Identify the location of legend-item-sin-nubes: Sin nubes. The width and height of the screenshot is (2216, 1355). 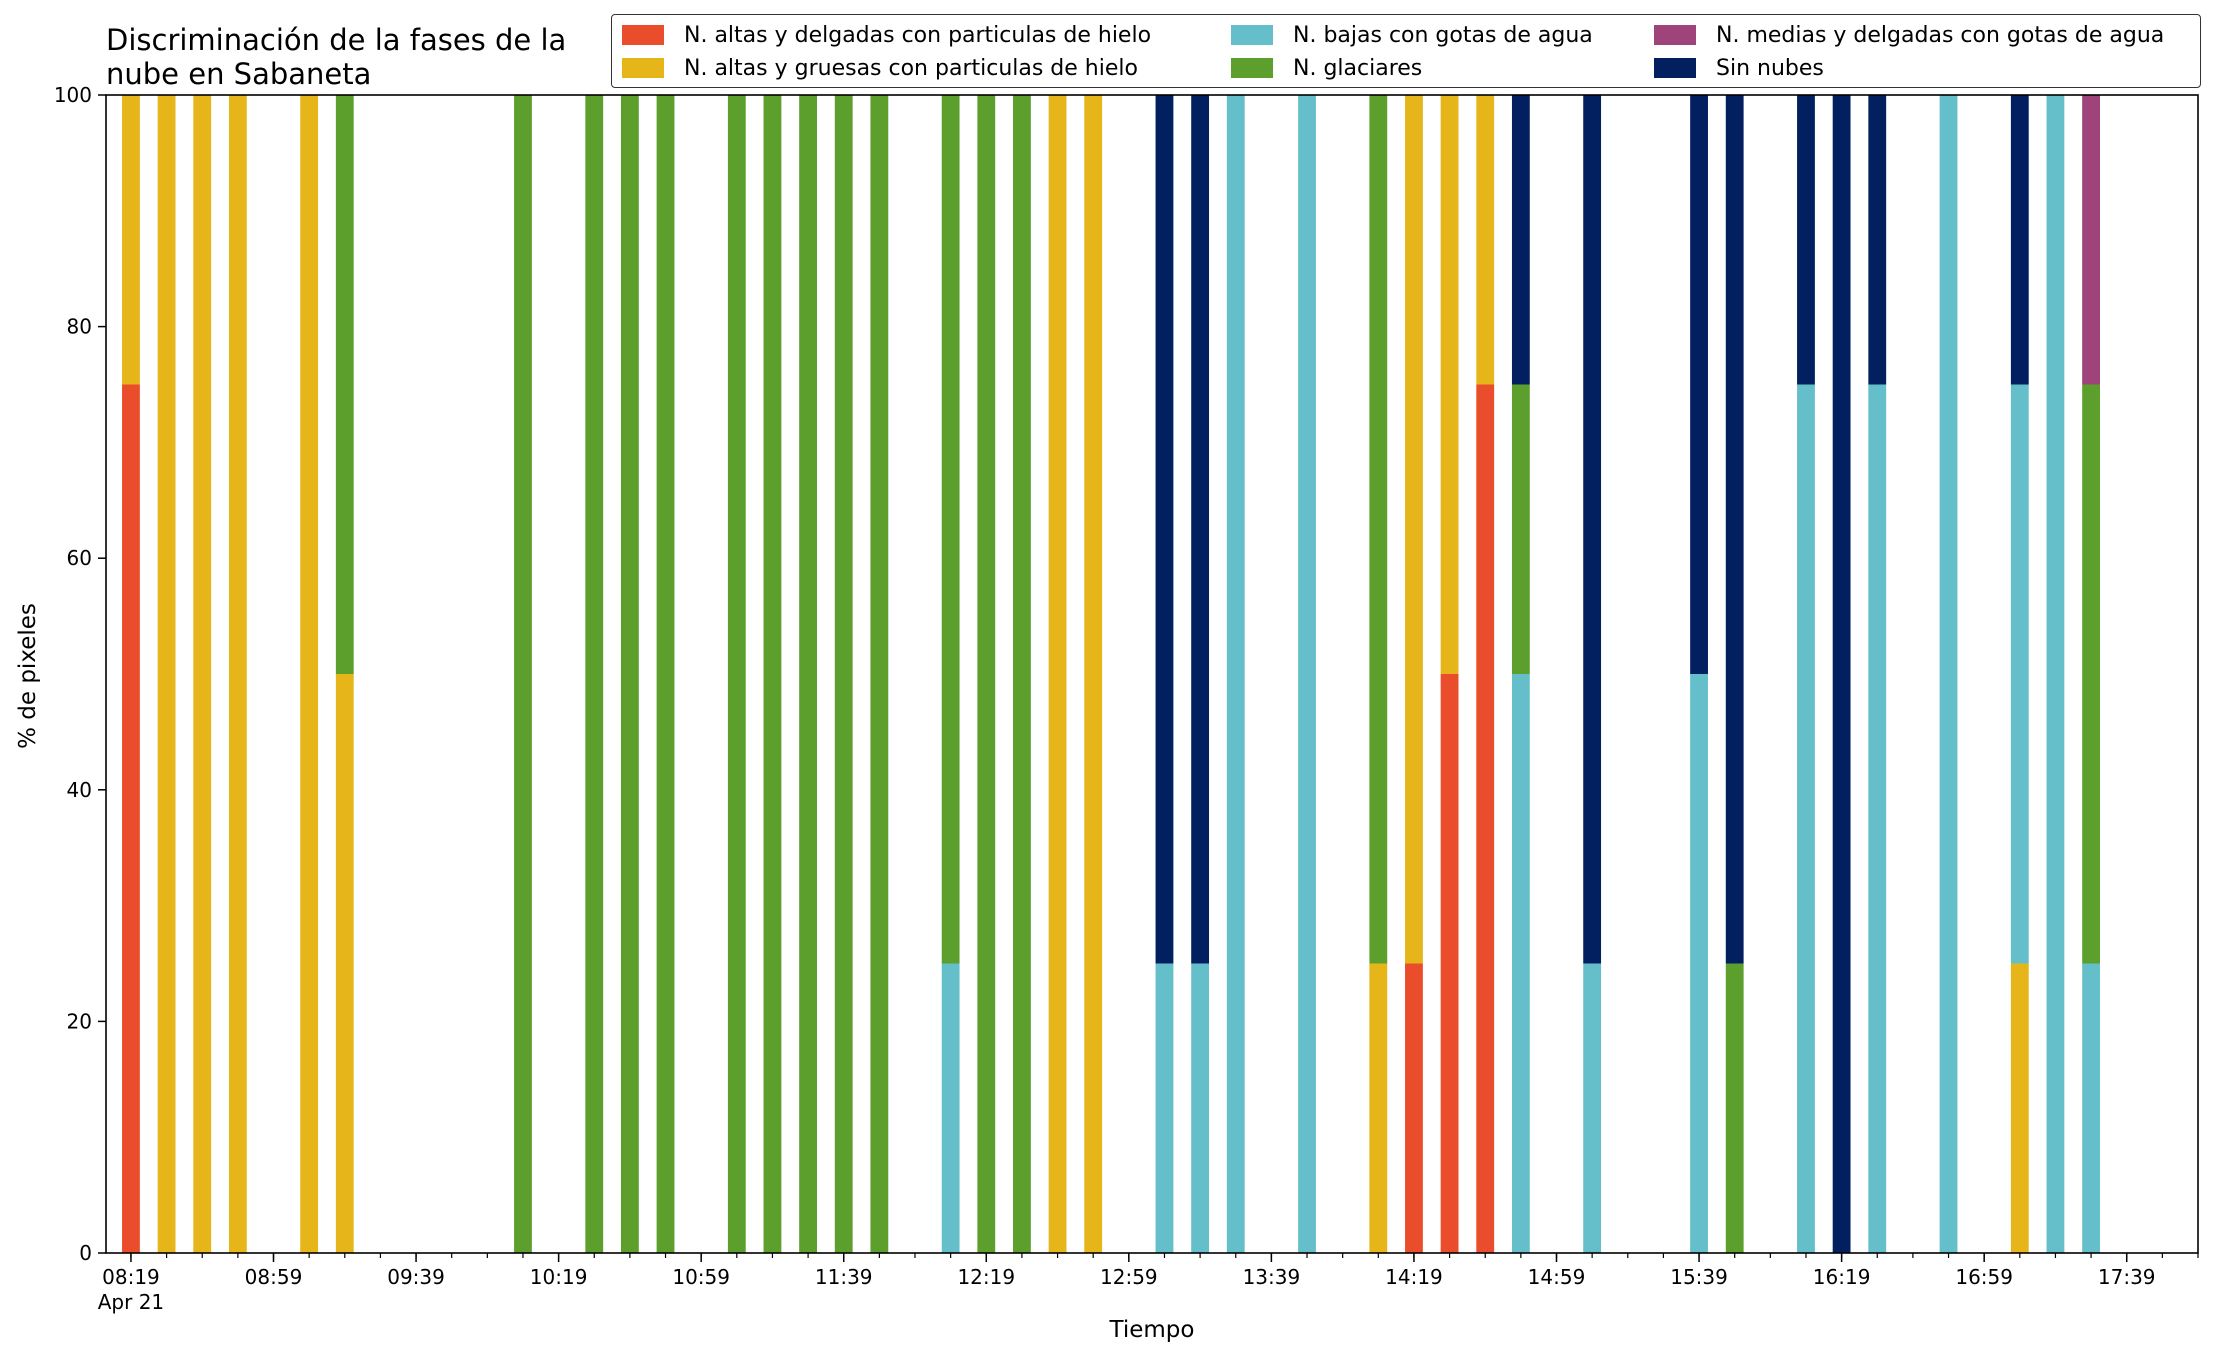
(1739, 68).